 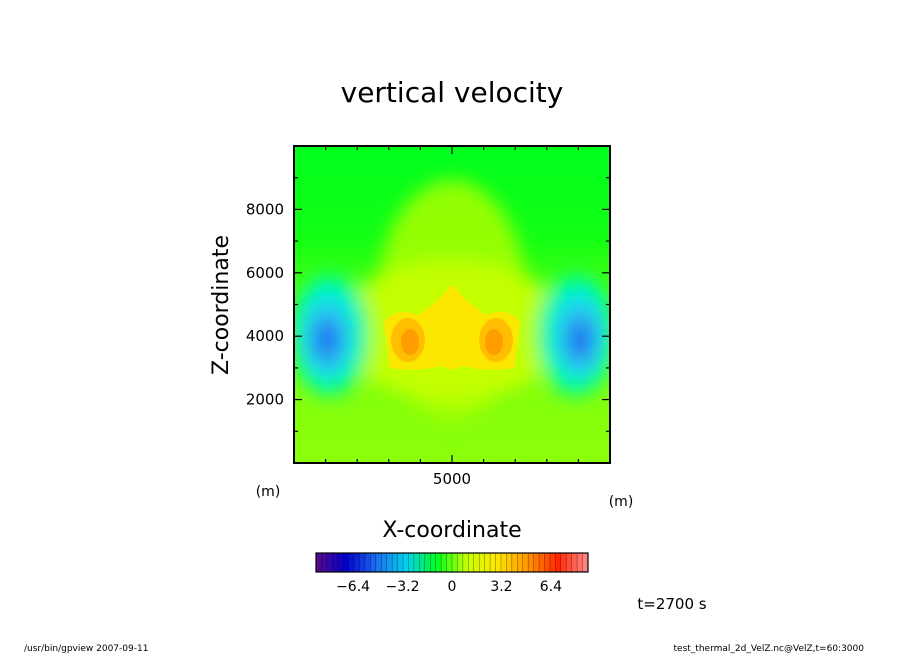 I want to click on chart-title: vertical velocity, so click(x=452, y=92).